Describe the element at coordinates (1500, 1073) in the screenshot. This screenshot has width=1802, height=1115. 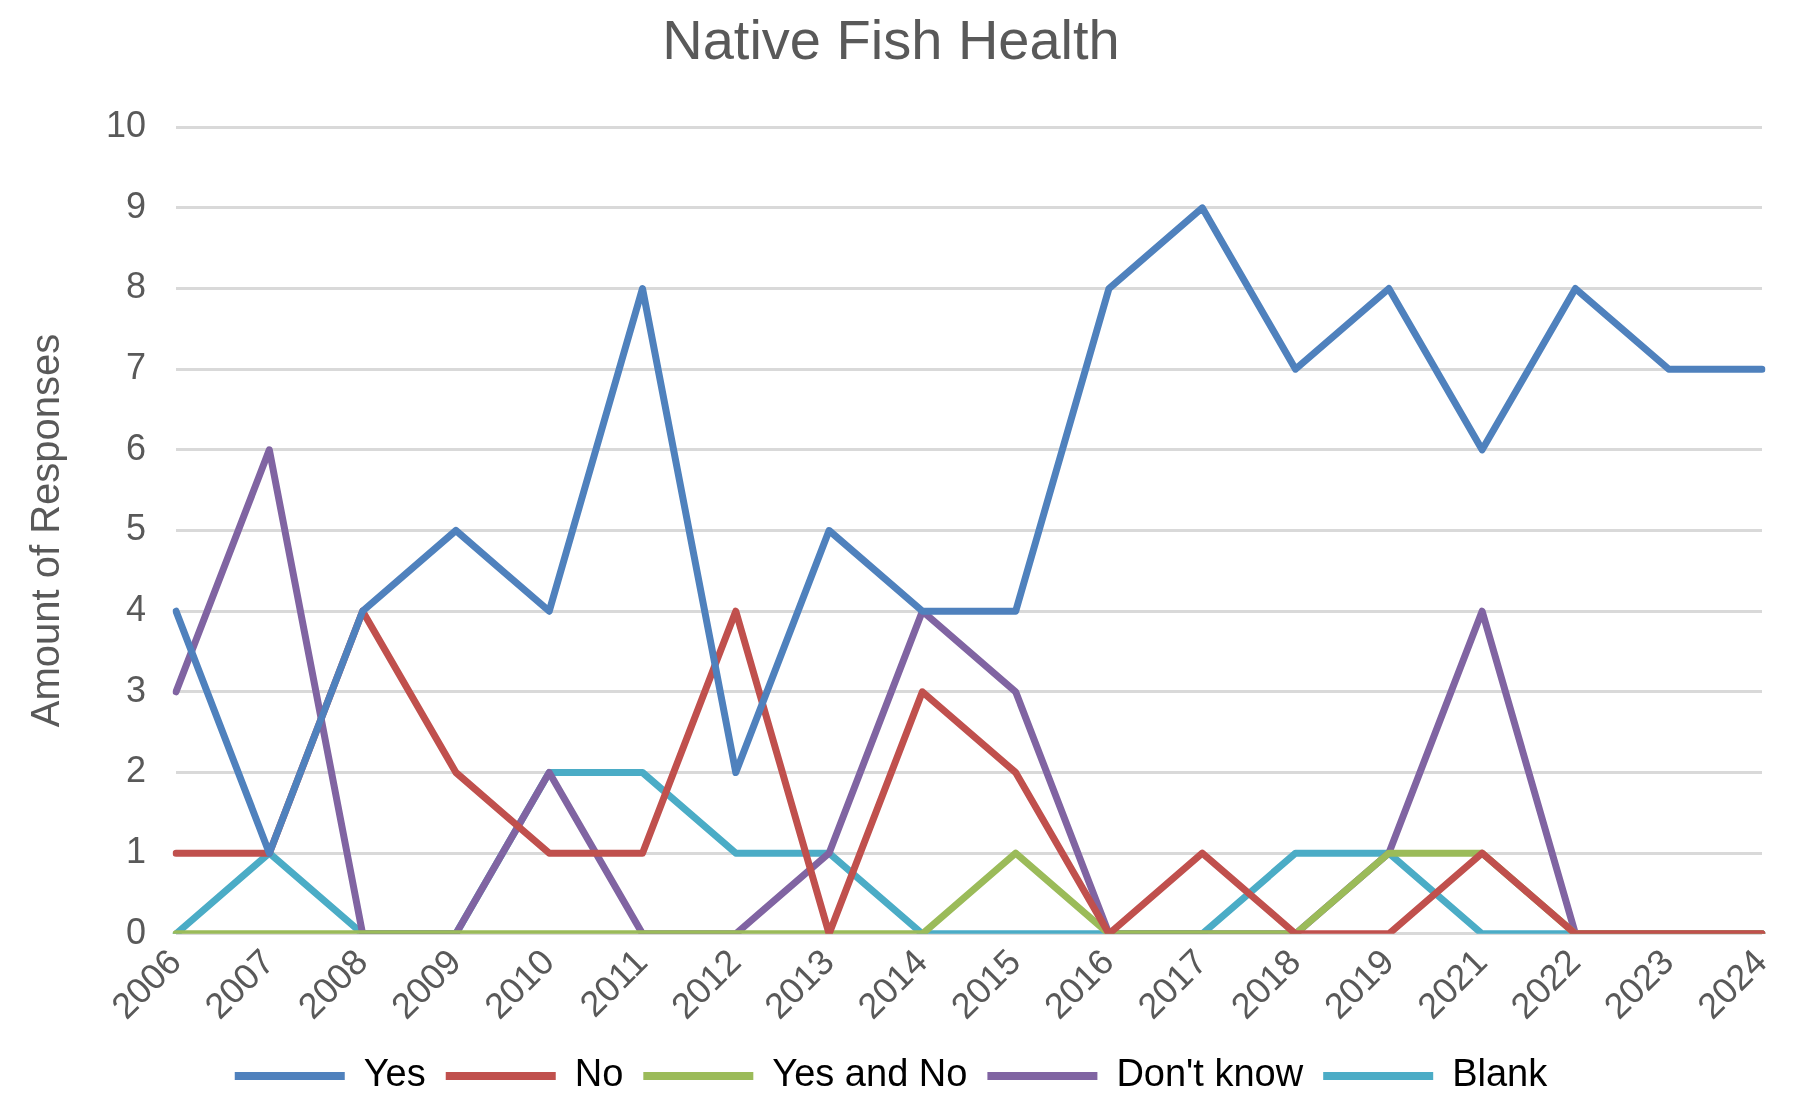
I see `legend-label: Blank` at that location.